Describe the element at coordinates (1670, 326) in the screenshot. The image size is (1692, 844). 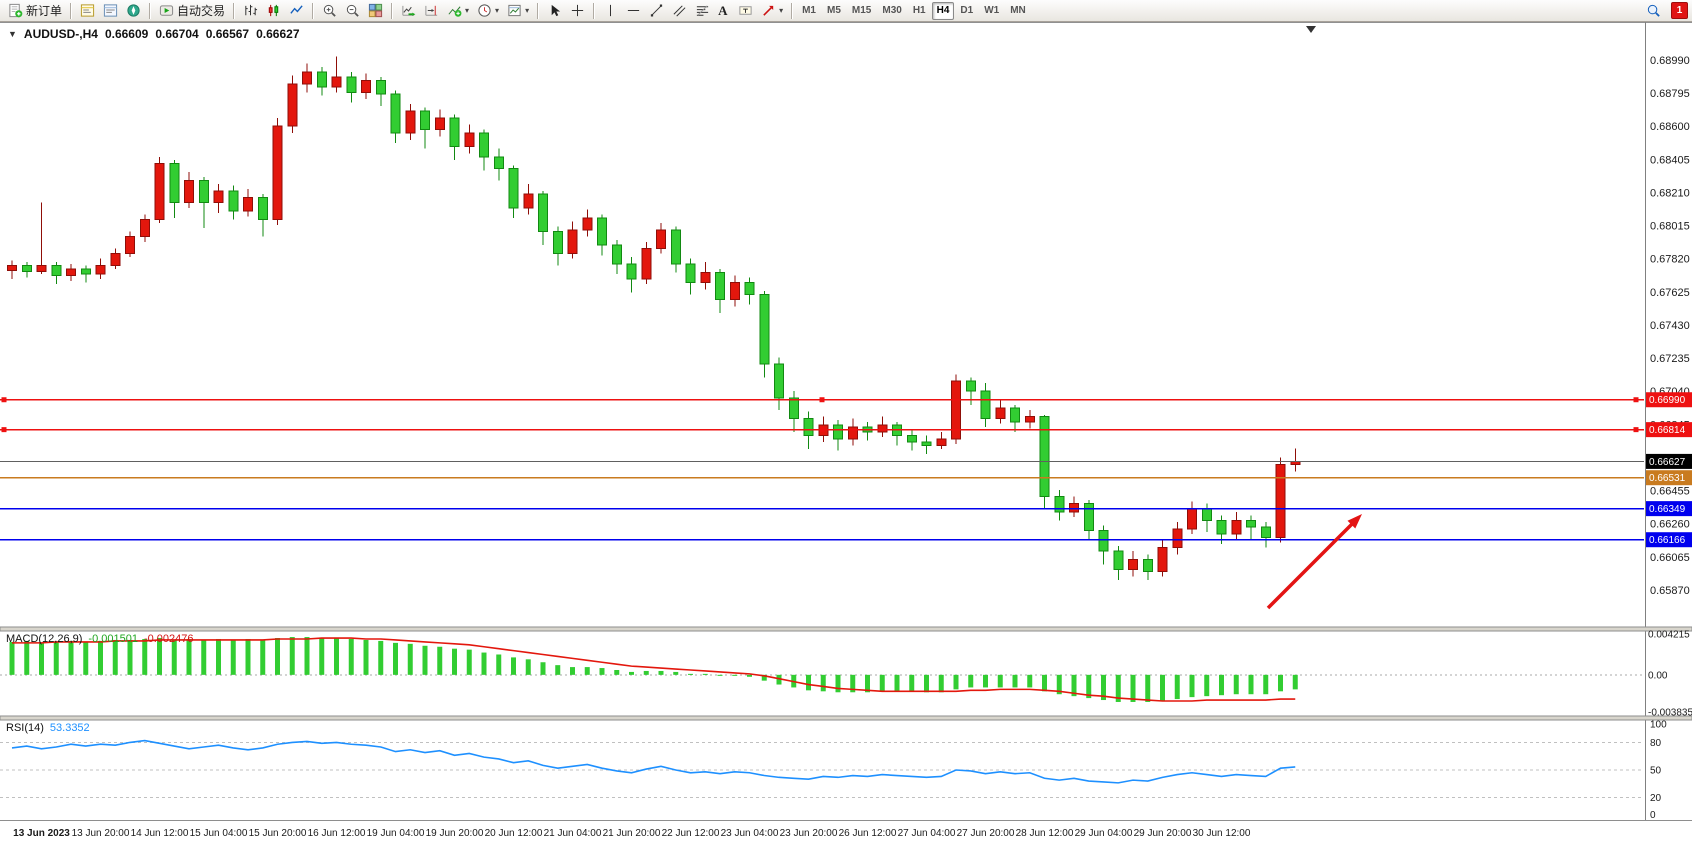
I see `price-axis-label: 0.67430` at that location.